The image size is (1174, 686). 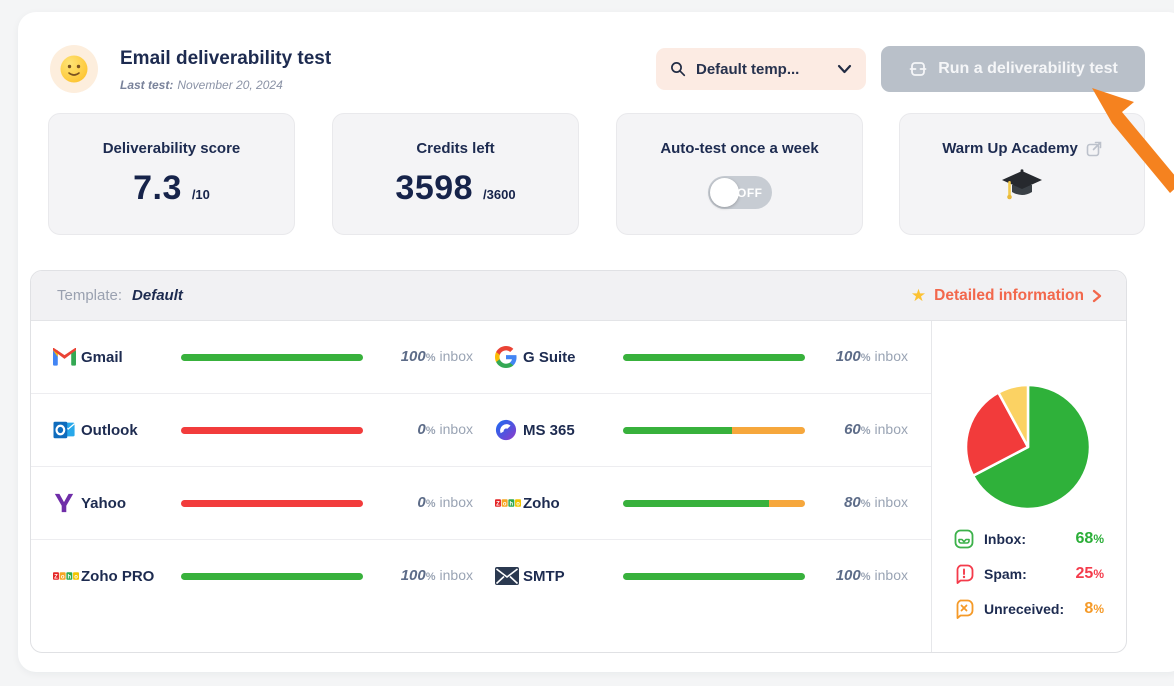 What do you see at coordinates (739, 192) in the screenshot?
I see `autotest-toggle: OFF` at bounding box center [739, 192].